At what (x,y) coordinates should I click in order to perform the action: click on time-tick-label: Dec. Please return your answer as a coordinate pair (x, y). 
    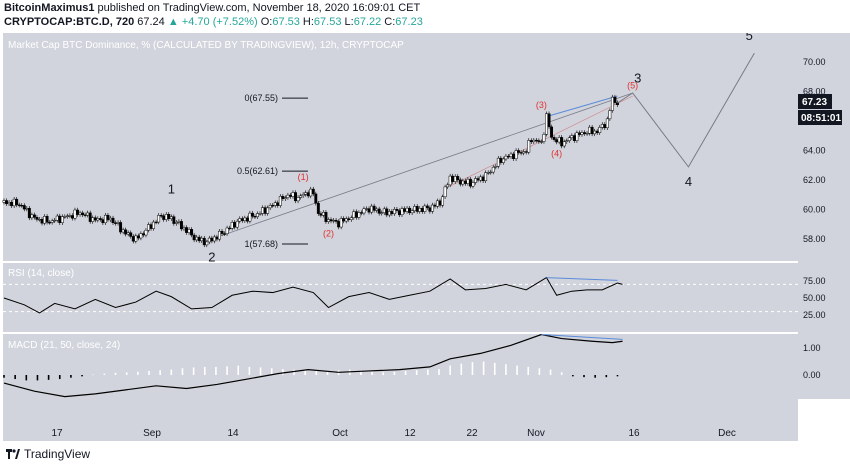
    Looking at the image, I should click on (727, 433).